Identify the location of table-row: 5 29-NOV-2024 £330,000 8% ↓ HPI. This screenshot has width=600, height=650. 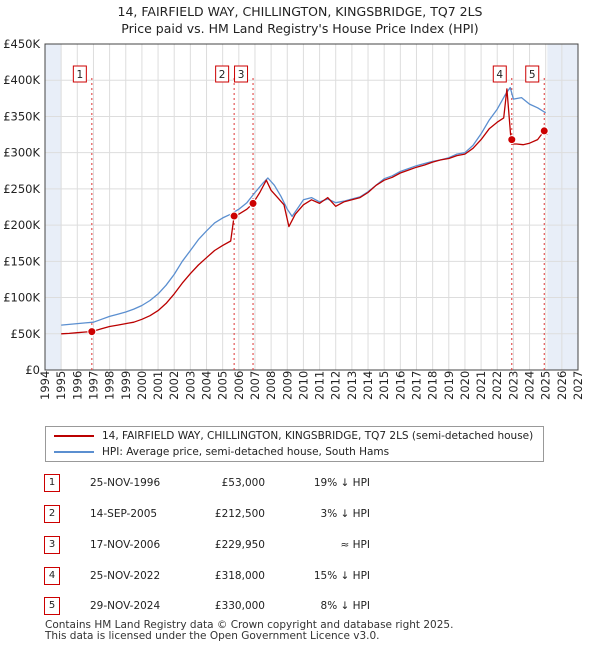
(300, 606).